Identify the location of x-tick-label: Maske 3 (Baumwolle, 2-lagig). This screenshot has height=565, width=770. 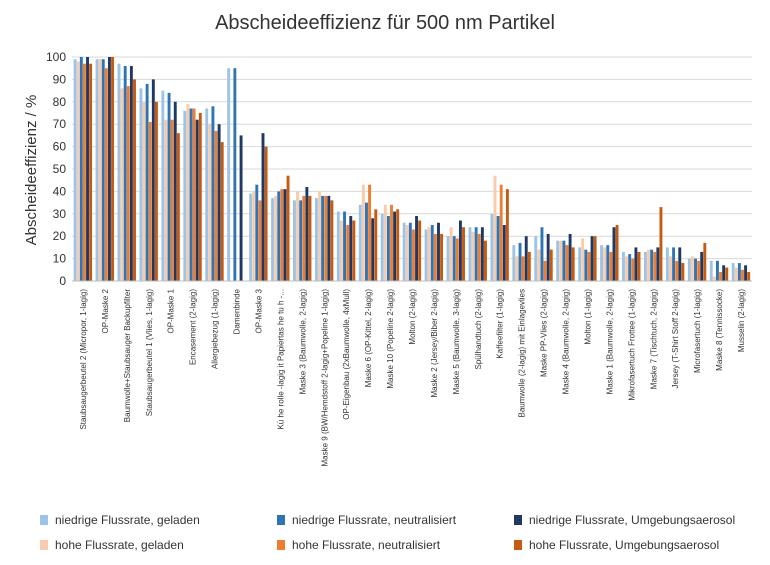
(302, 342).